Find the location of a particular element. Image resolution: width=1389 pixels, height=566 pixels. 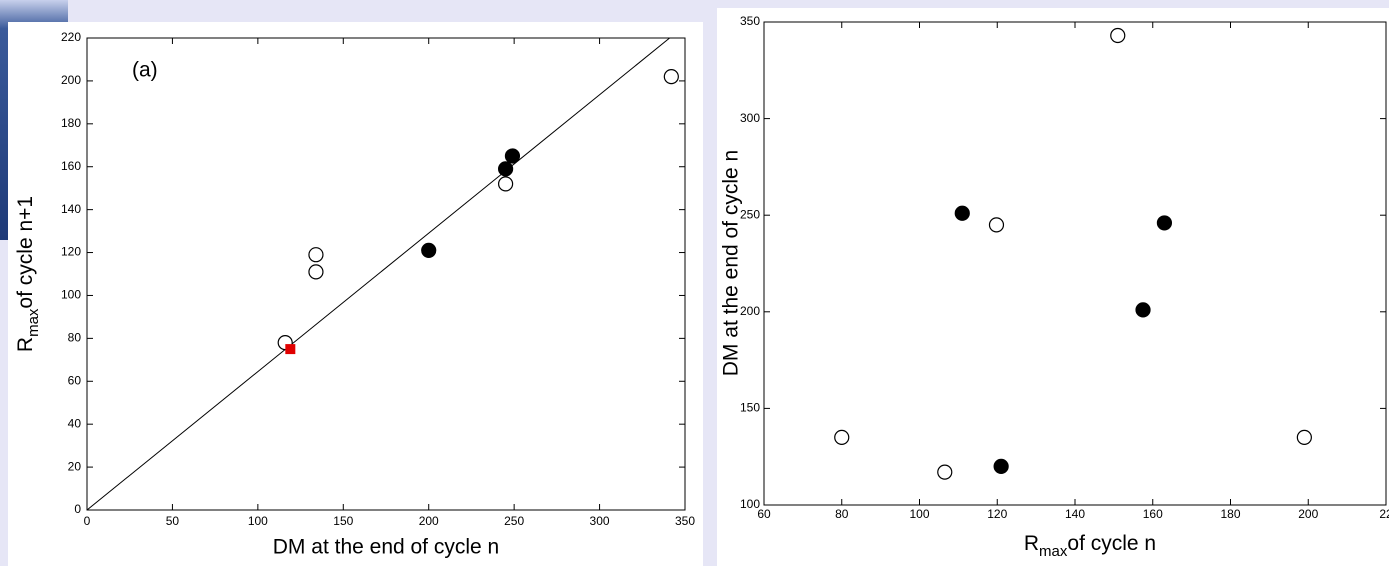

y-axis-label: DM at the end of cycle n is located at coordinates (731, 263).